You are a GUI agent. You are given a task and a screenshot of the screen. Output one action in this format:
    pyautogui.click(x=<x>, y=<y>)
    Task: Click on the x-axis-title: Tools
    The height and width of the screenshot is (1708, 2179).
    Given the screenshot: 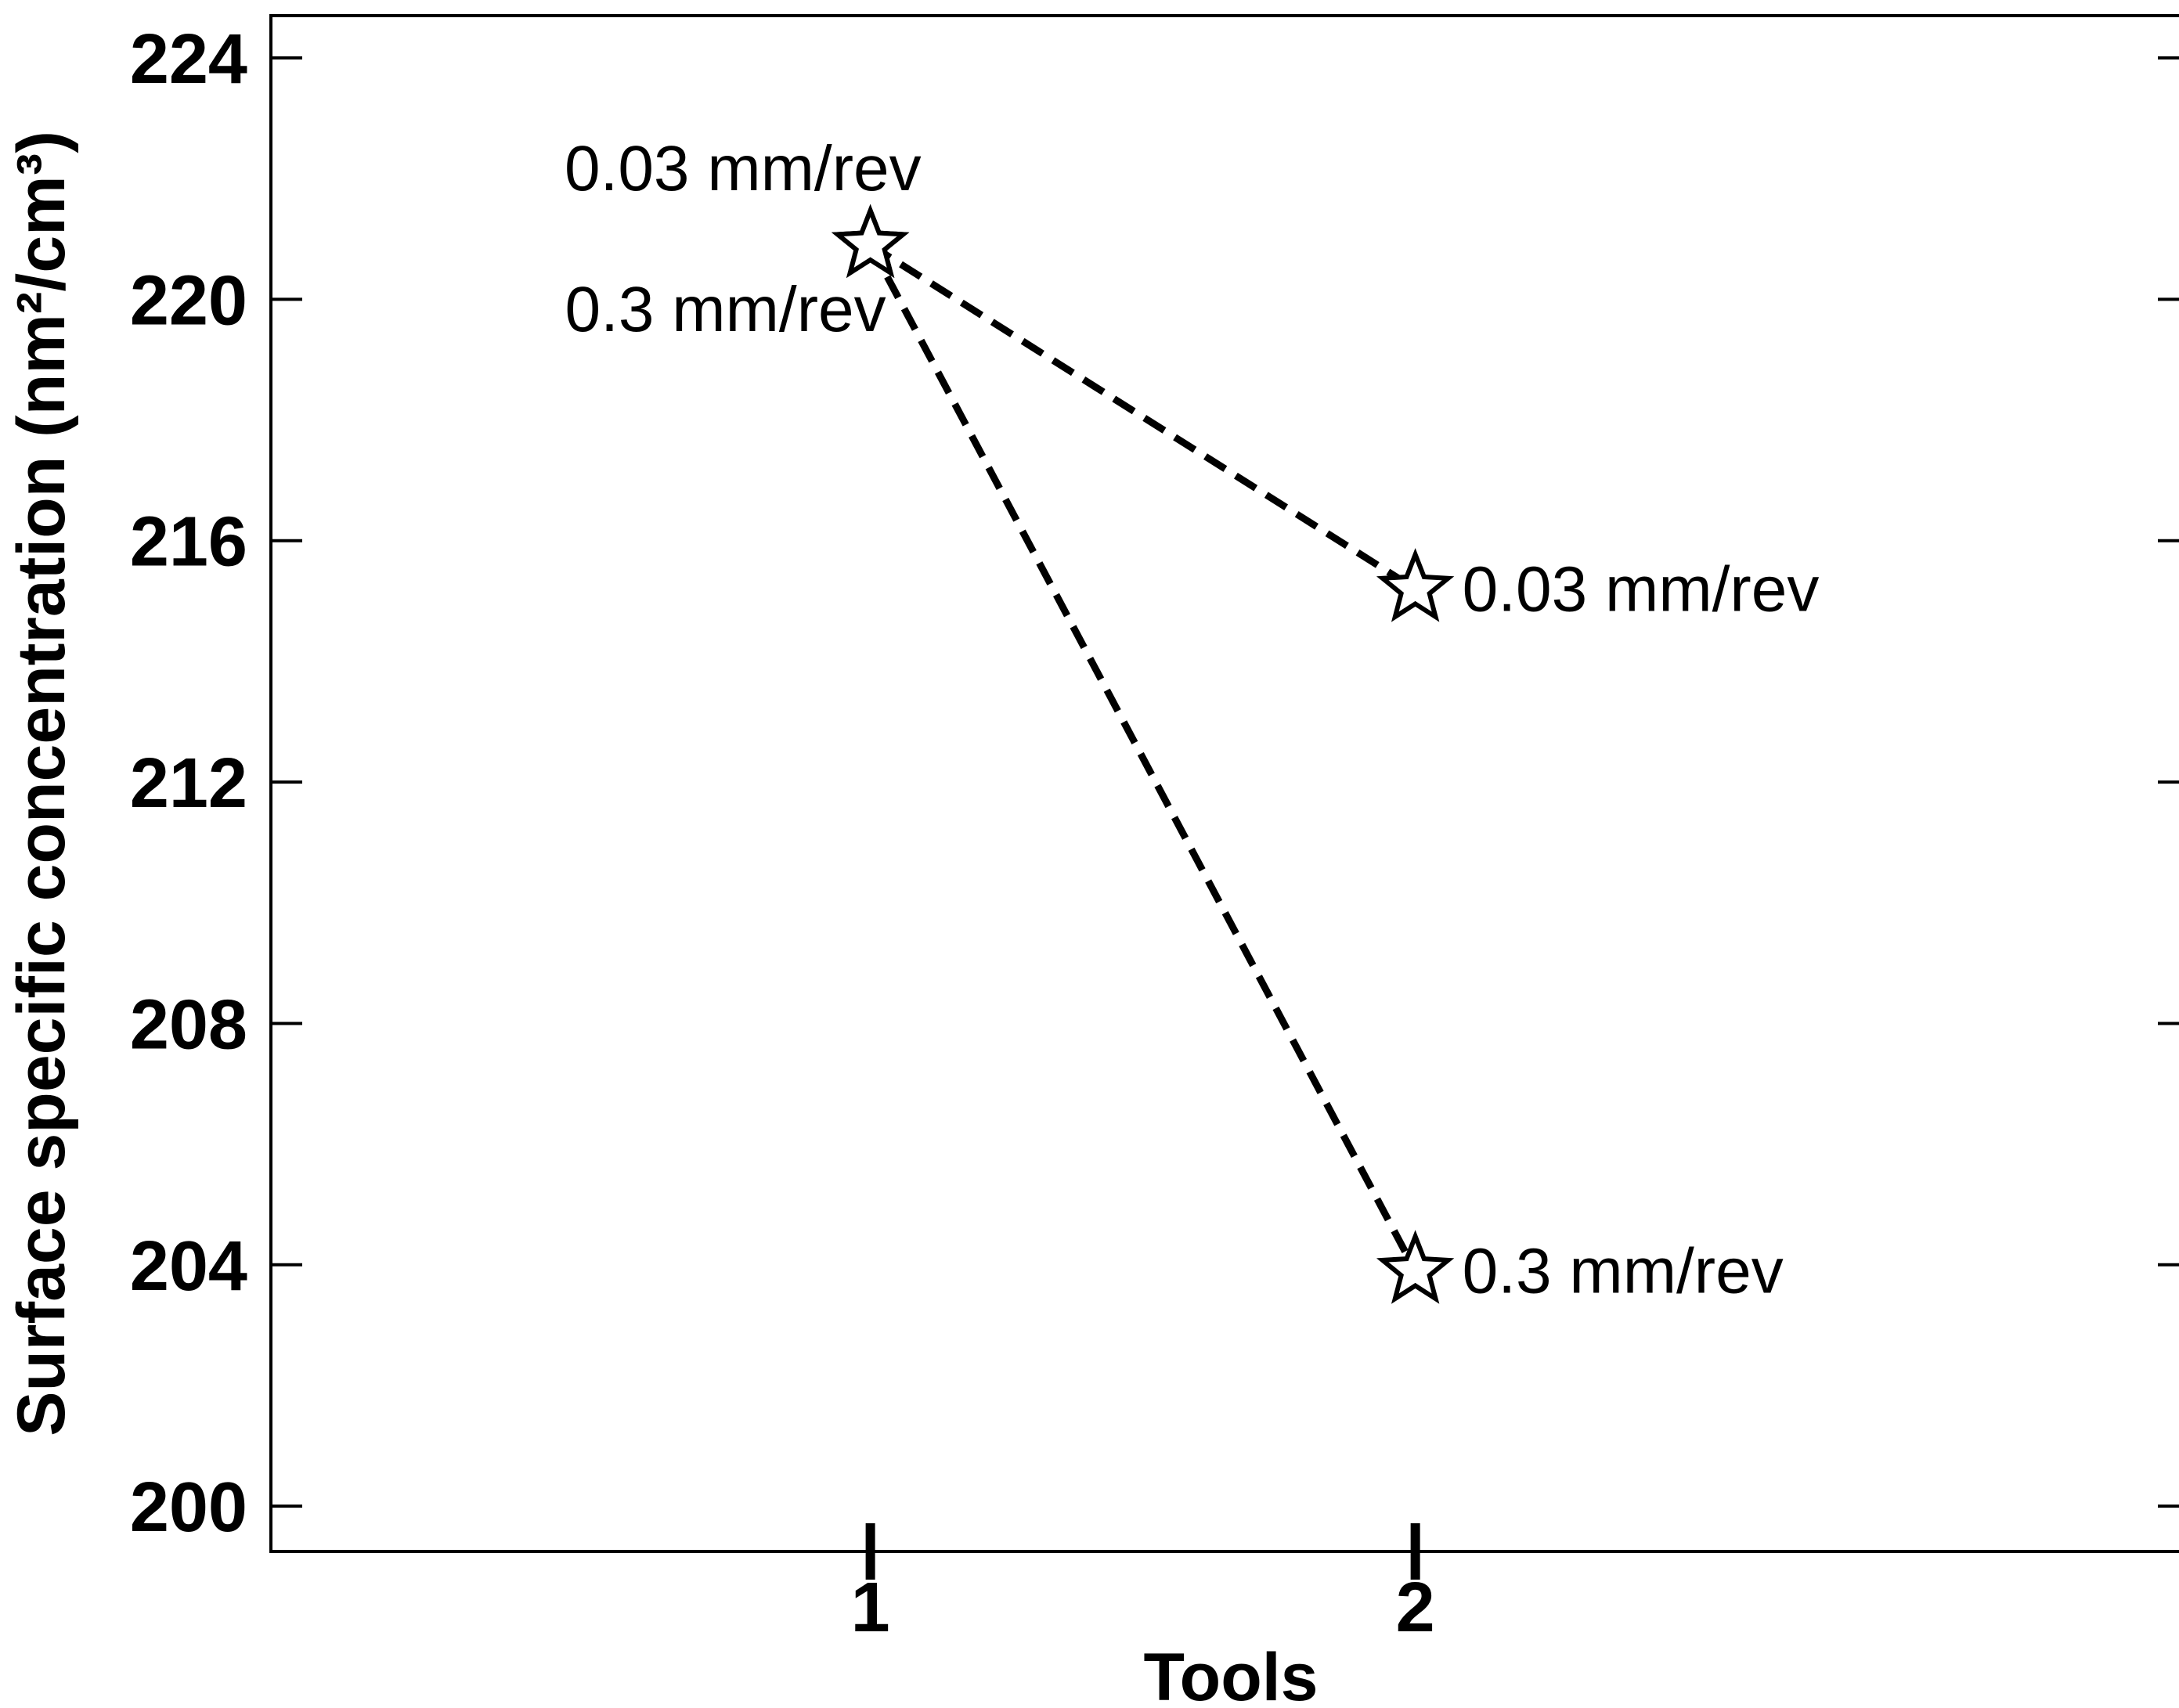 What is the action you would take?
    pyautogui.click(x=1231, y=1674)
    